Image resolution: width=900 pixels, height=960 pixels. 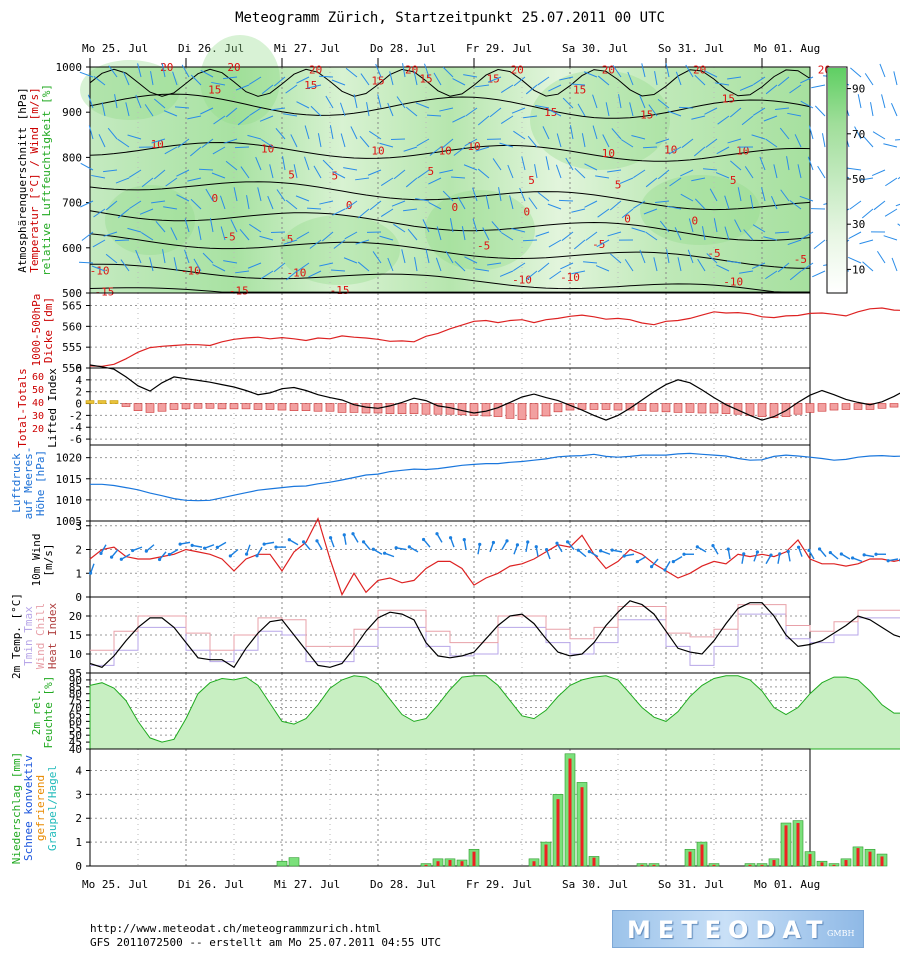 What do you see at coordinates (377, 151) in the screenshot?
I see `isotherm-label: 10` at bounding box center [377, 151].